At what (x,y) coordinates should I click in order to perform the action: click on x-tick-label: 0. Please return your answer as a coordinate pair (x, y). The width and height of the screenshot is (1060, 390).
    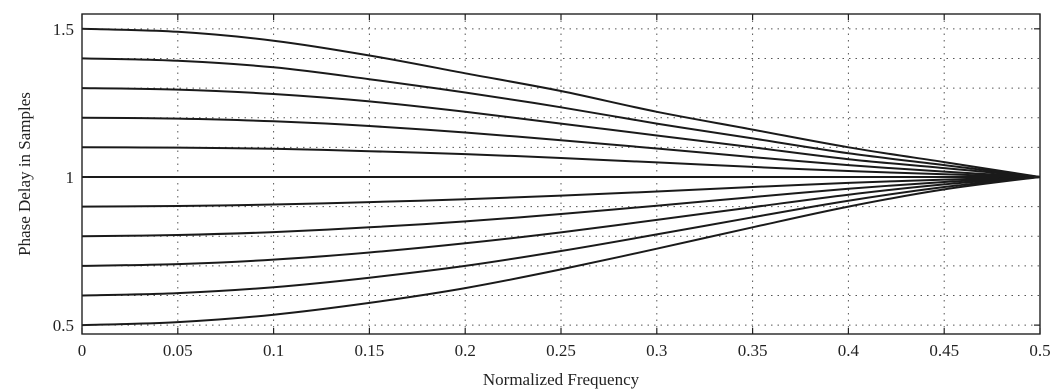
    Looking at the image, I should click on (82, 350).